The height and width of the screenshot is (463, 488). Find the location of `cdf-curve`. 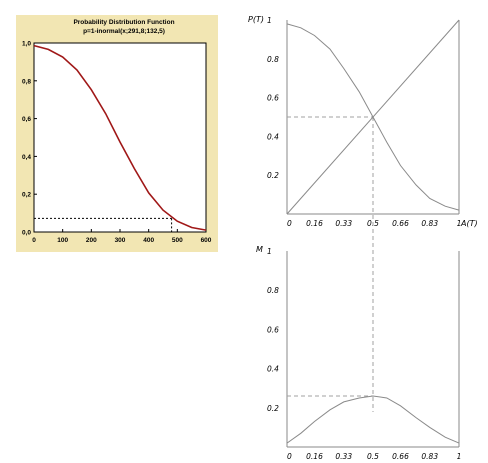

cdf-curve is located at coordinates (120, 137).